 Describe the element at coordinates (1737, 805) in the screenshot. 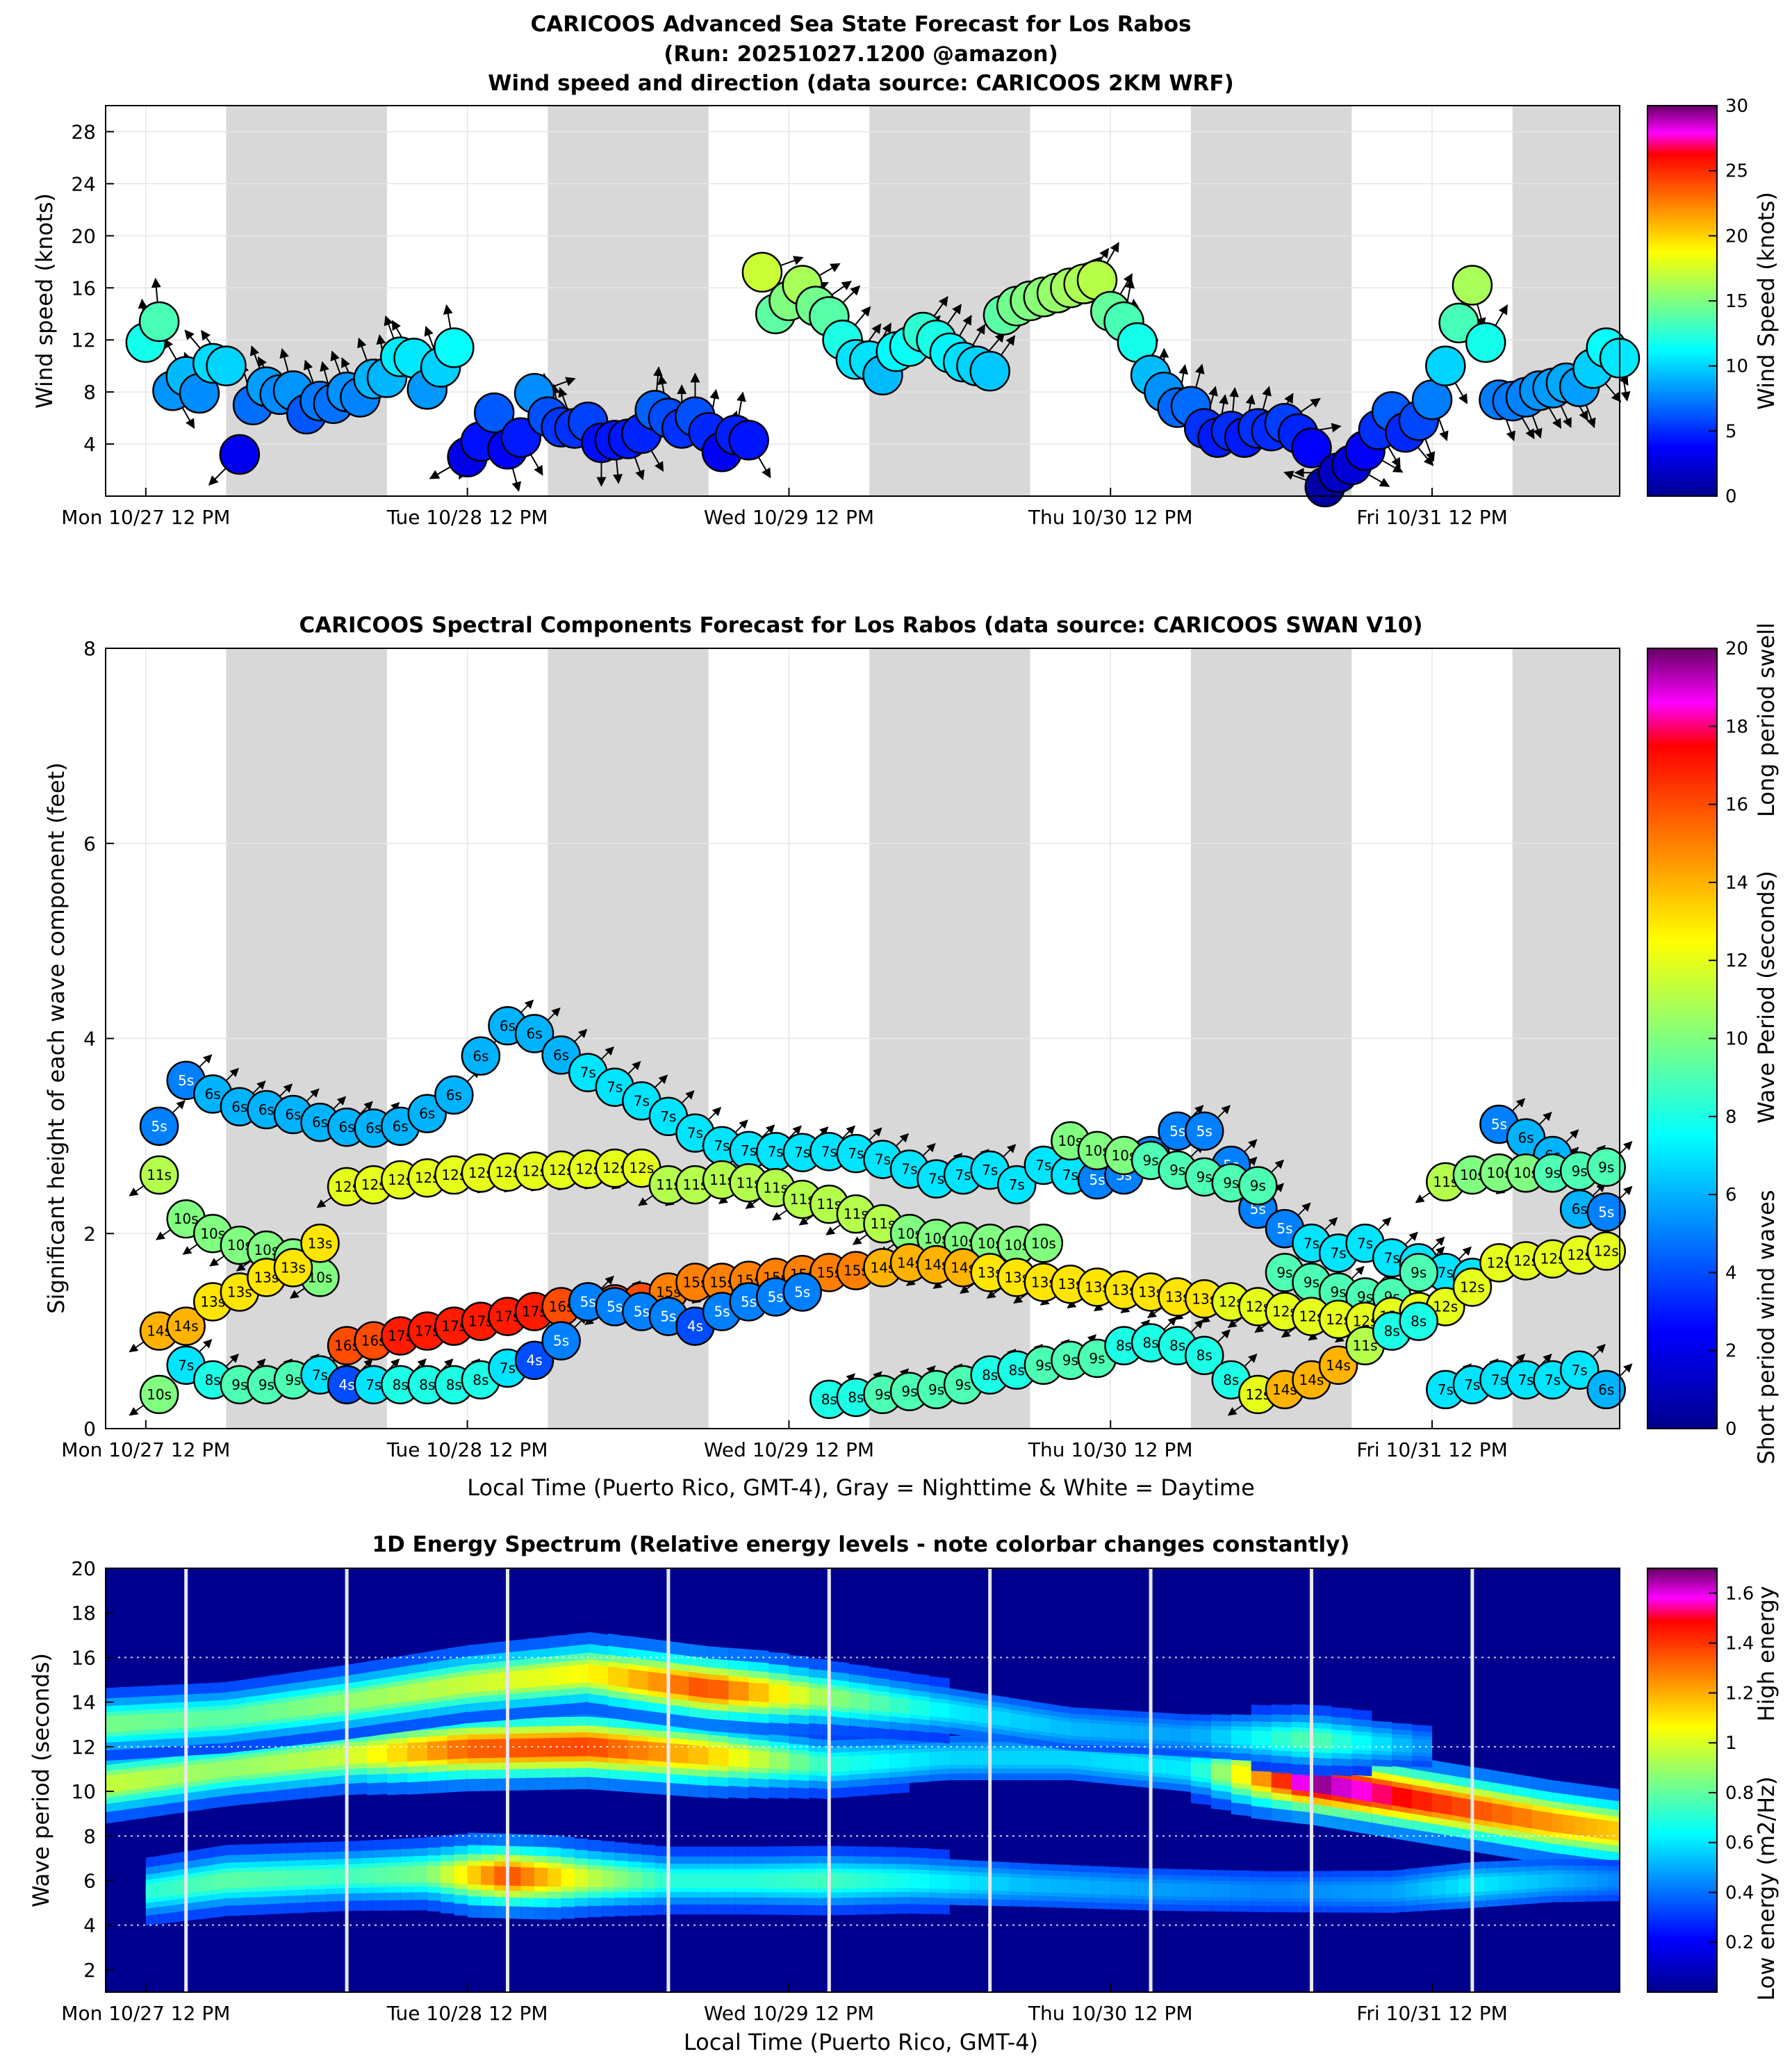

I see `colorbar-tick-label: 16` at that location.